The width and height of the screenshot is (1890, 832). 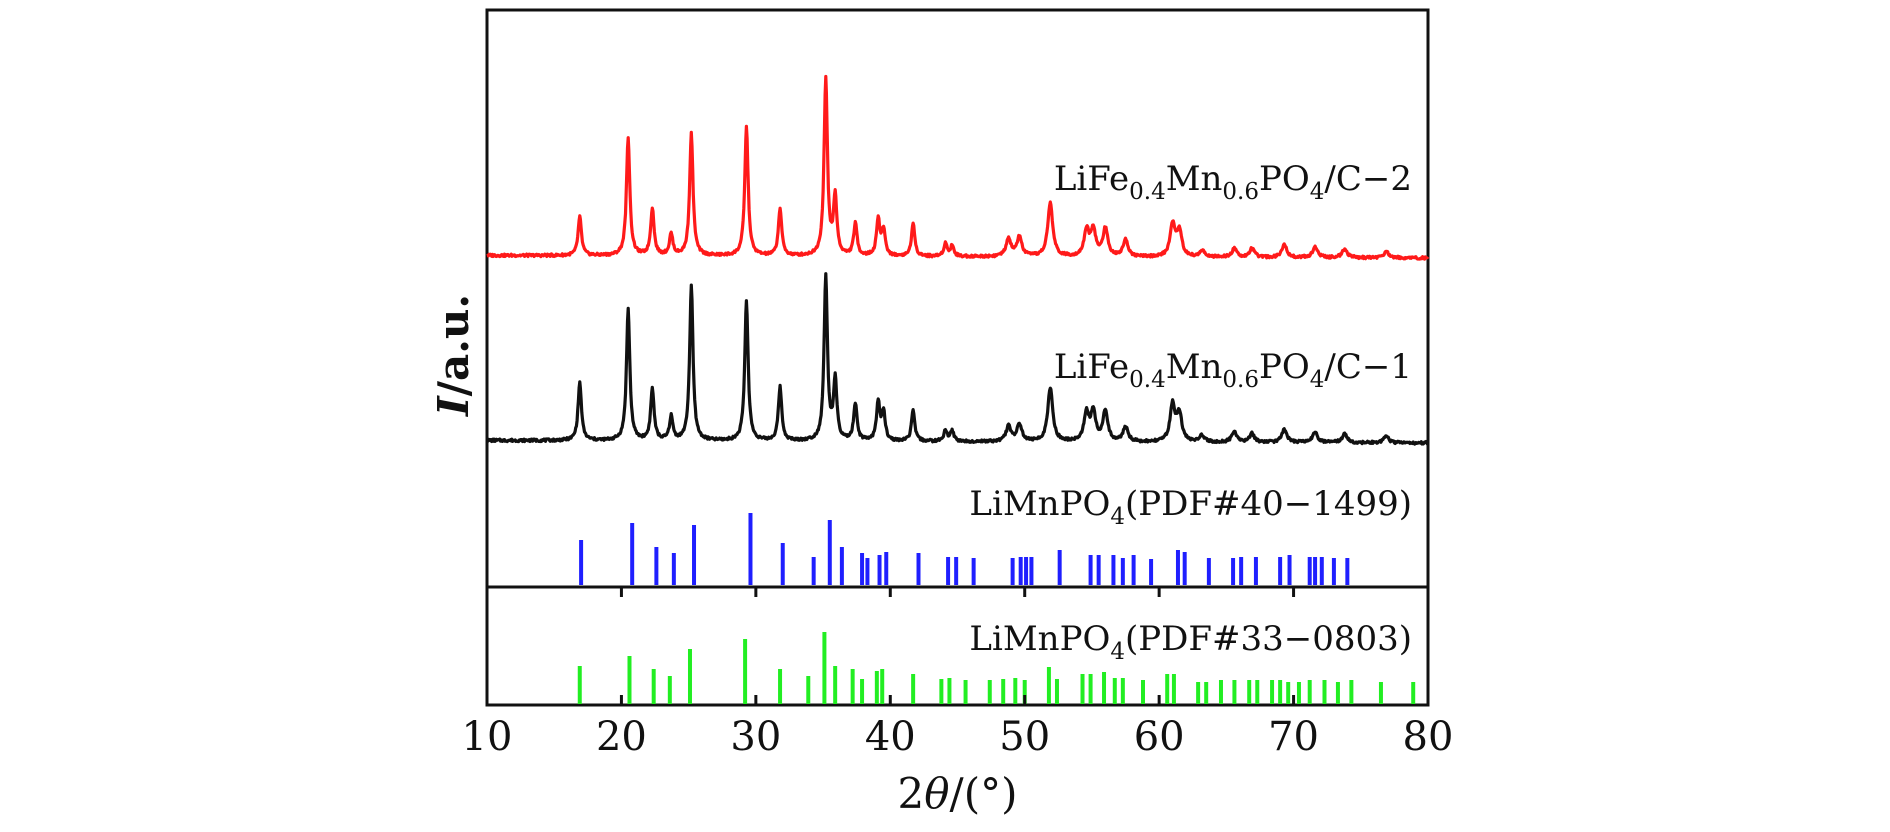 What do you see at coordinates (964, 549) in the screenshot?
I see `reference-ref1-sticks` at bounding box center [964, 549].